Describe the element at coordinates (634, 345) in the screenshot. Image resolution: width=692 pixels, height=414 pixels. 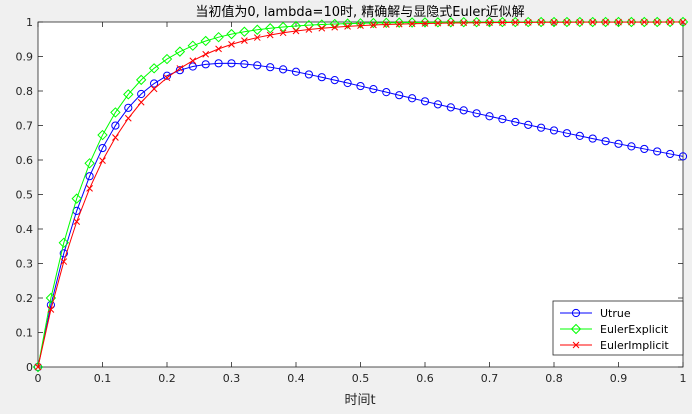
I see `legend-label: EulerImplicit` at that location.